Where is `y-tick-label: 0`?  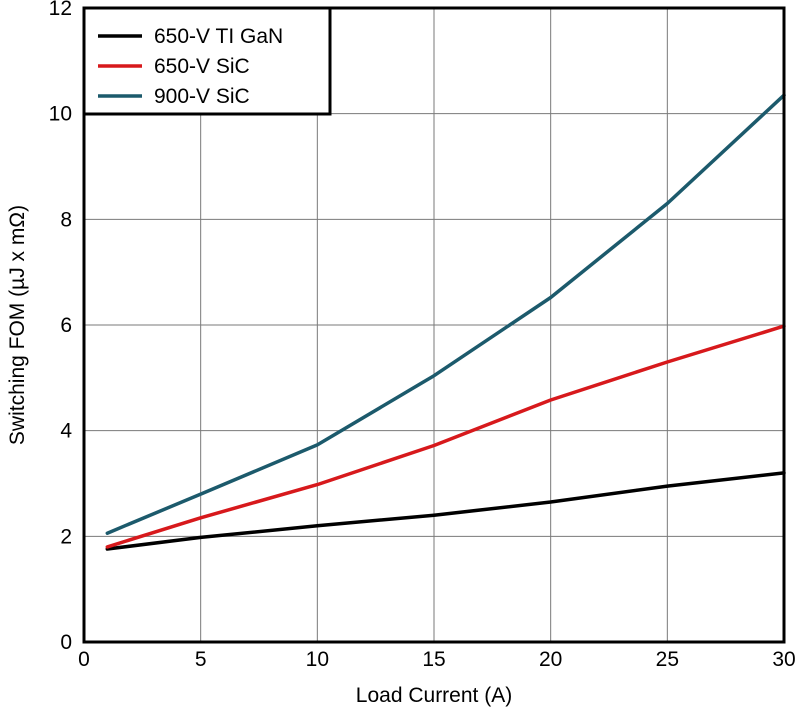 y-tick-label: 0 is located at coordinates (66, 642).